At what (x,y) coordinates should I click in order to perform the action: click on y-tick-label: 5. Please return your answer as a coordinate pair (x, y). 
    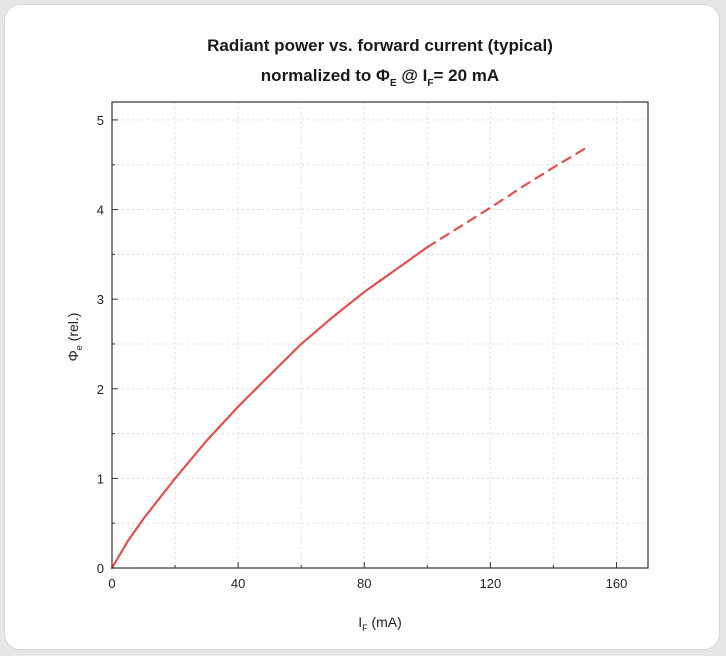
    Looking at the image, I should click on (100, 120).